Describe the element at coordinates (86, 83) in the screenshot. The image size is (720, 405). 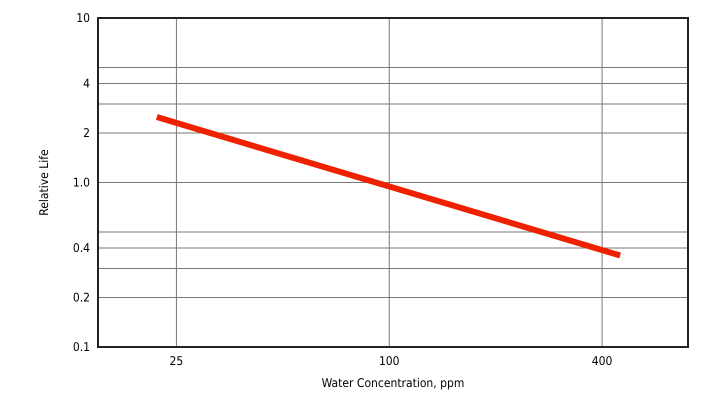
I see `y-tick-label: 4` at that location.